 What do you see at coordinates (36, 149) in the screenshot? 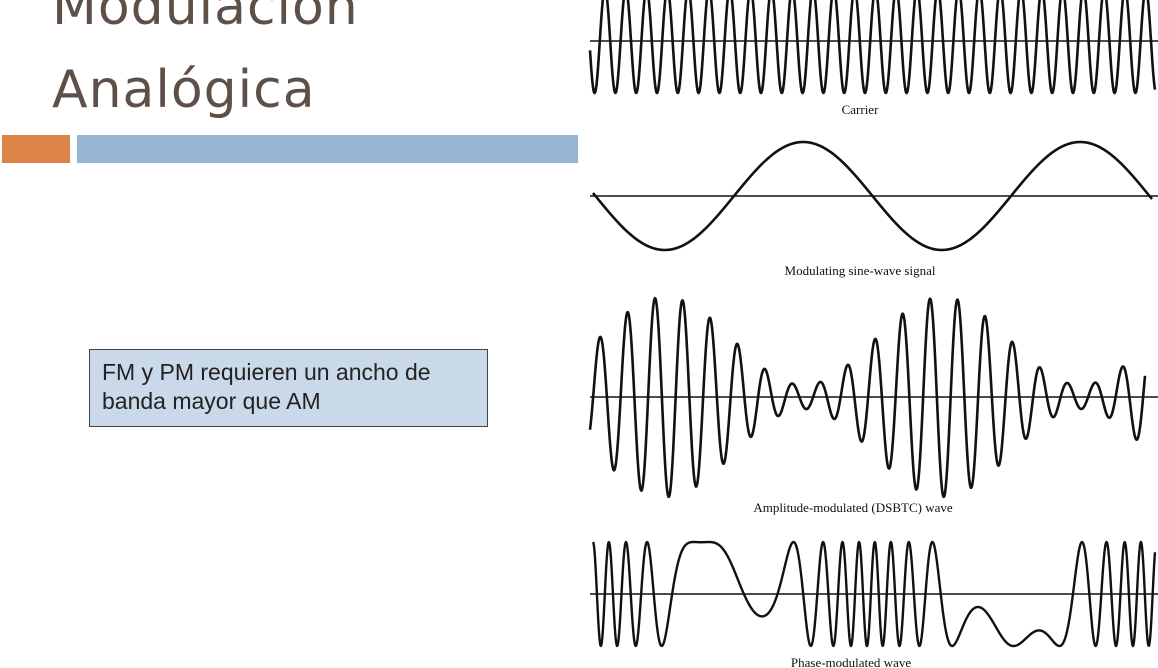
I see `accent-bar-orange` at bounding box center [36, 149].